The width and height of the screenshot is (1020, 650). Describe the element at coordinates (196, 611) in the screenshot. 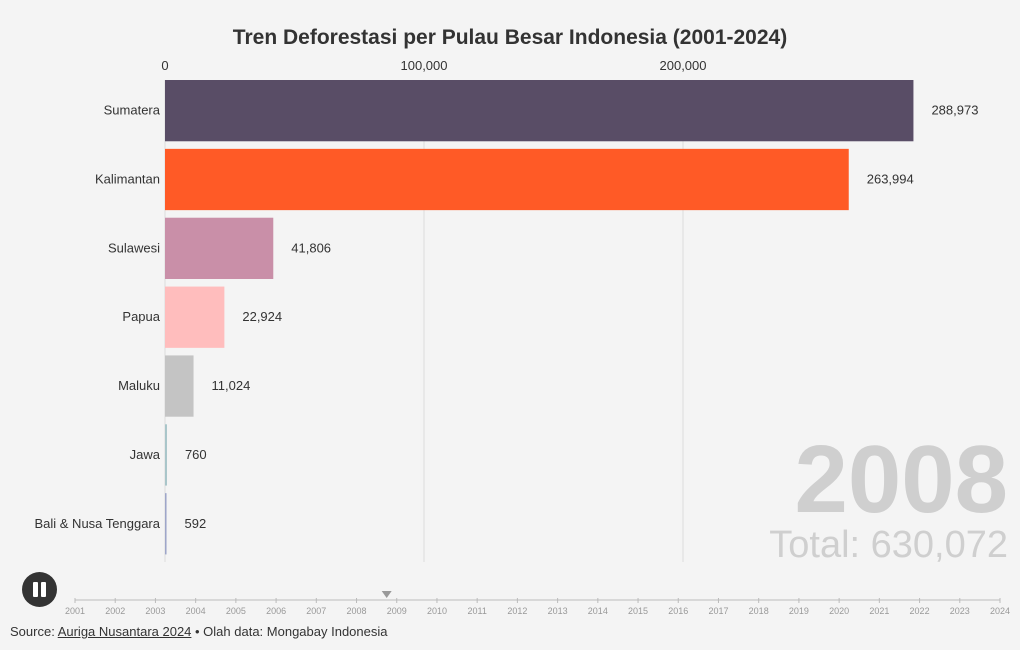

I see `timeline-year-label: 2004` at that location.